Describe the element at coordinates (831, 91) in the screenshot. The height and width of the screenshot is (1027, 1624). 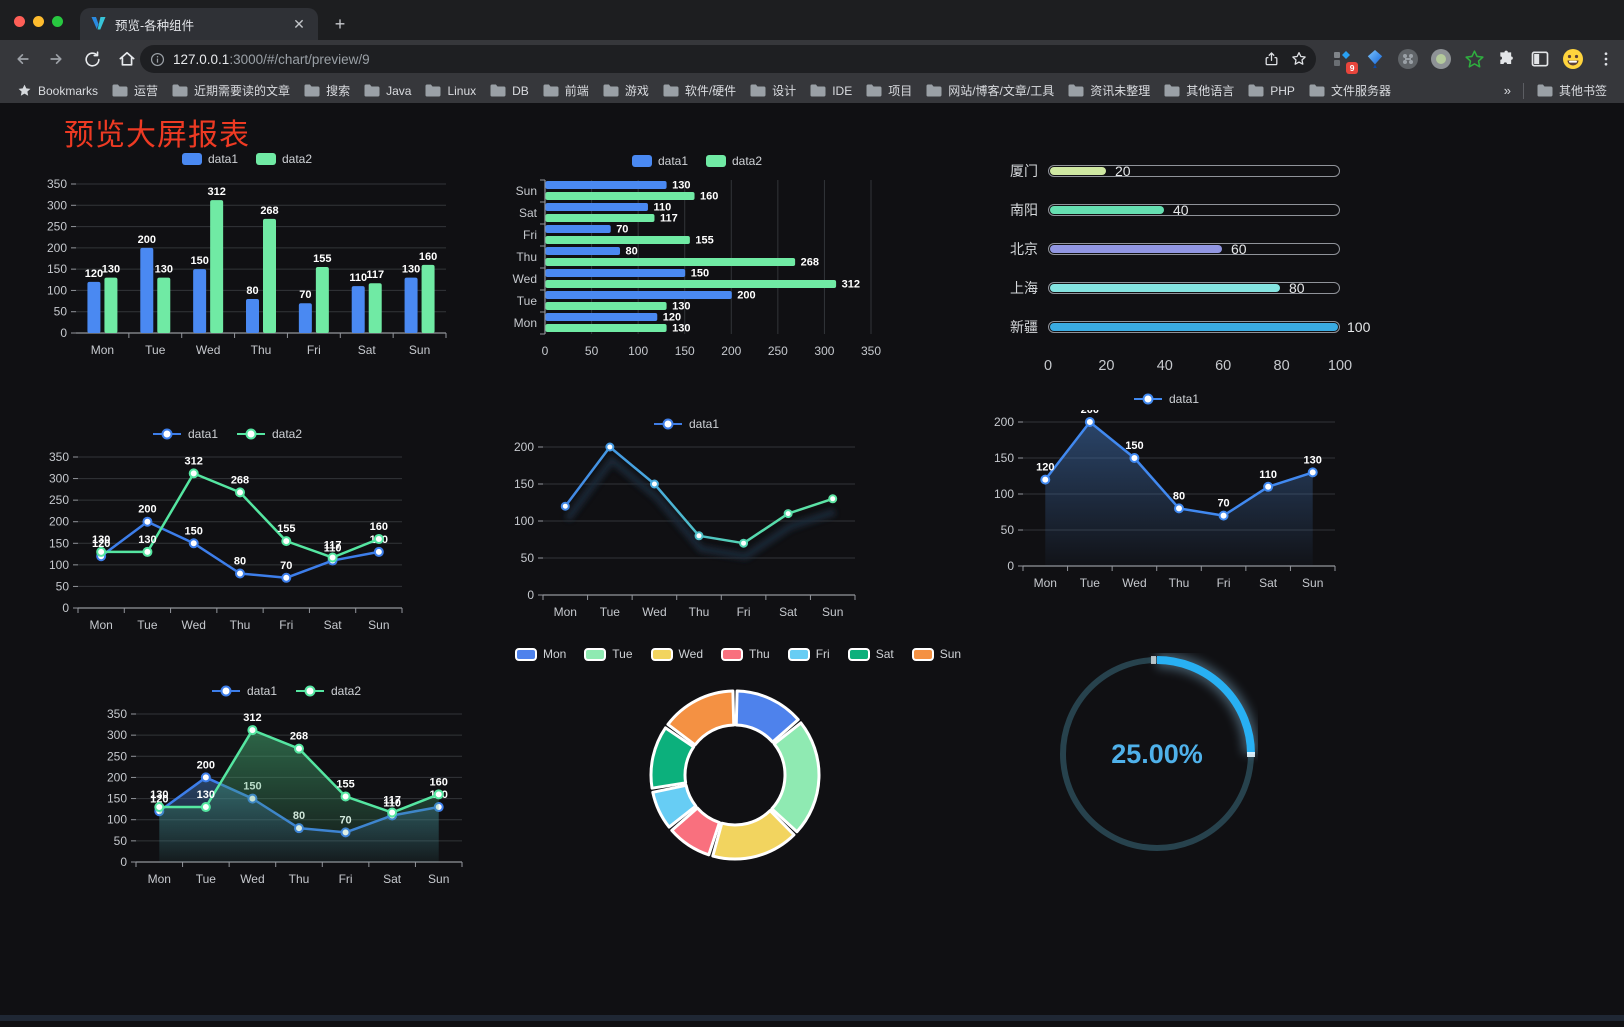
I see `bookmark-folder-item: IDE` at that location.